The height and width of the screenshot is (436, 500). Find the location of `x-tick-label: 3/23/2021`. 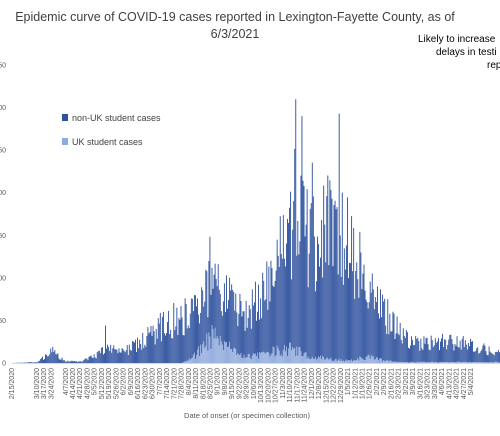

x-tick-label: 3/23/2021 is located at coordinates (428, 383).